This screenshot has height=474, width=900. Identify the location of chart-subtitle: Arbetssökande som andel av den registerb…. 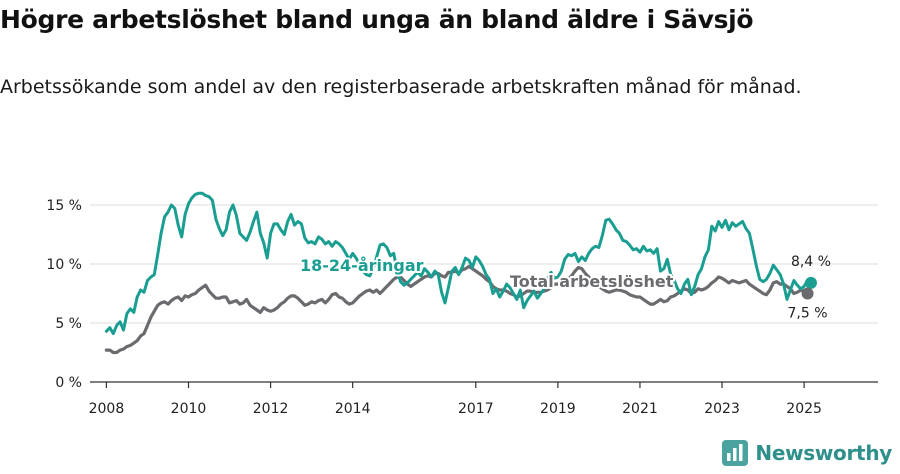
(401, 87).